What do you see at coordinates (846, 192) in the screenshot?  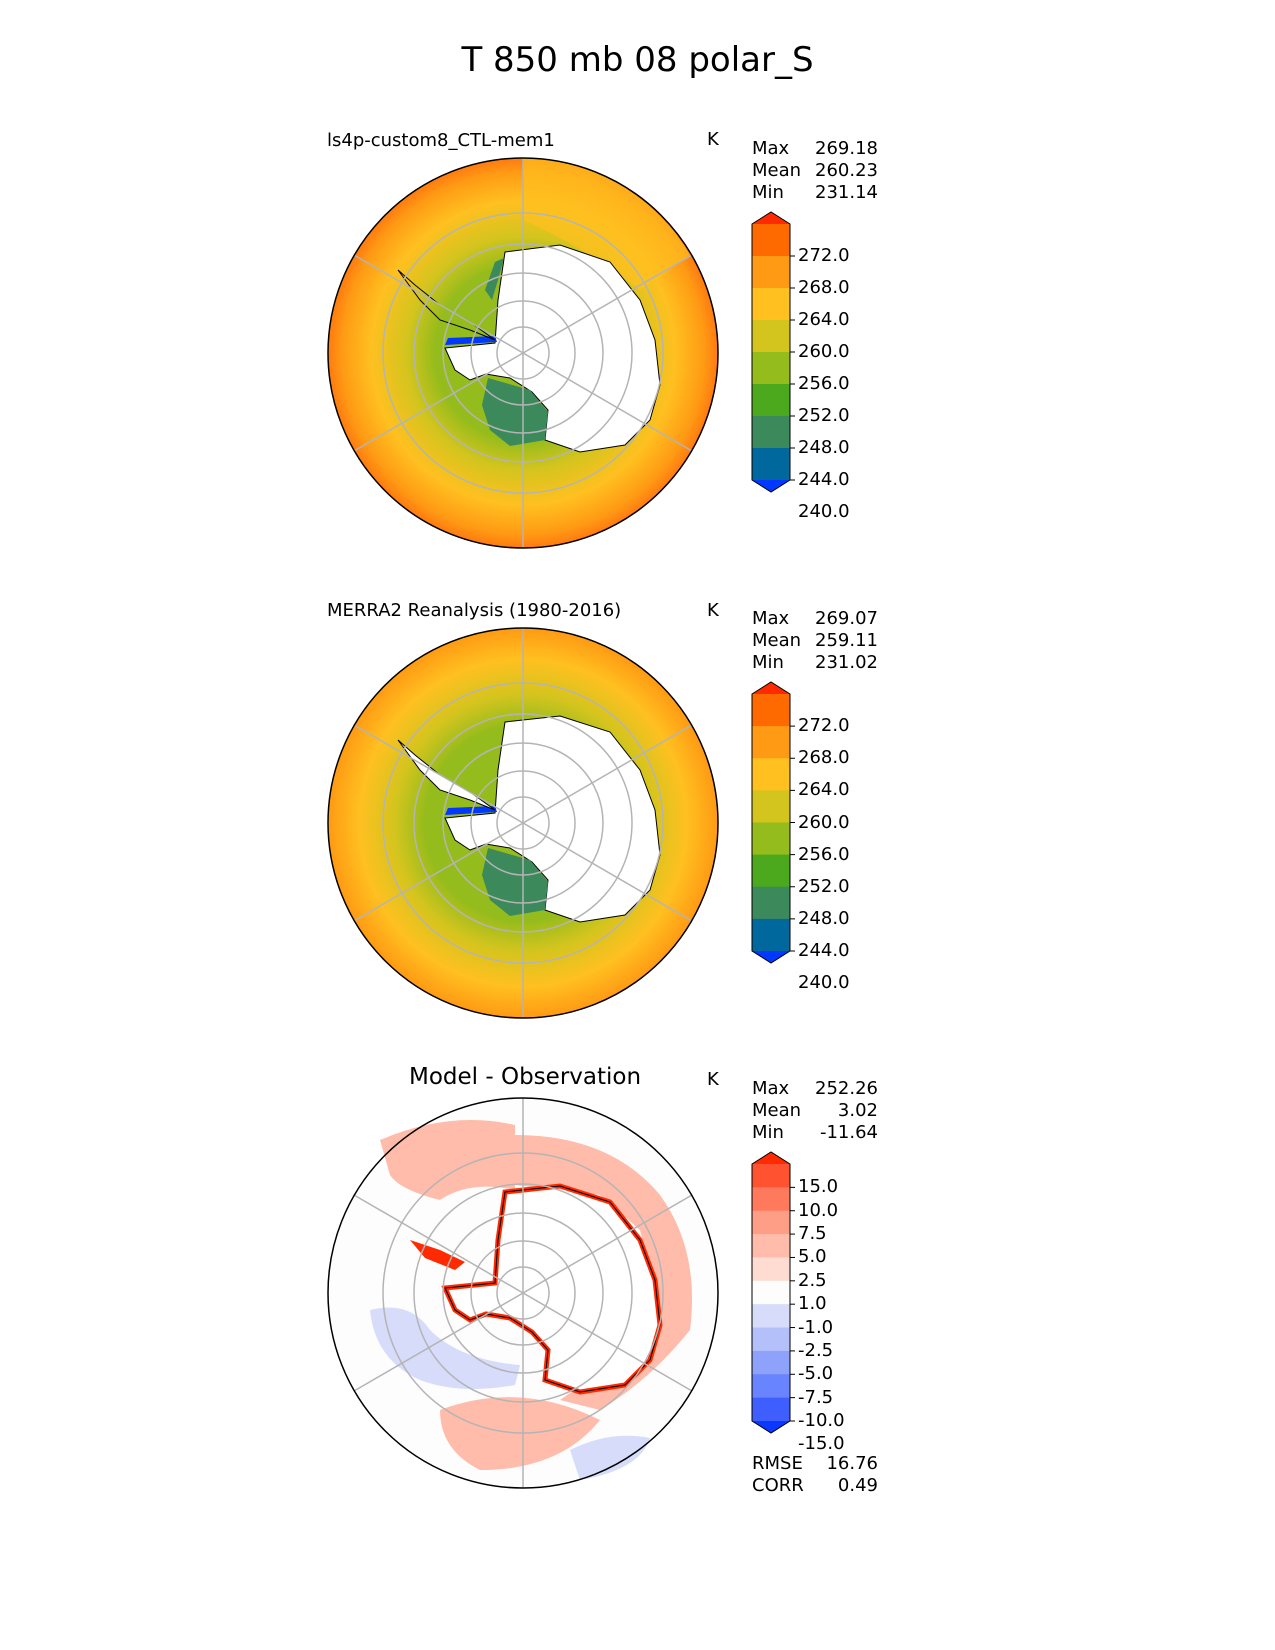 I see `stat-value: 231.14` at bounding box center [846, 192].